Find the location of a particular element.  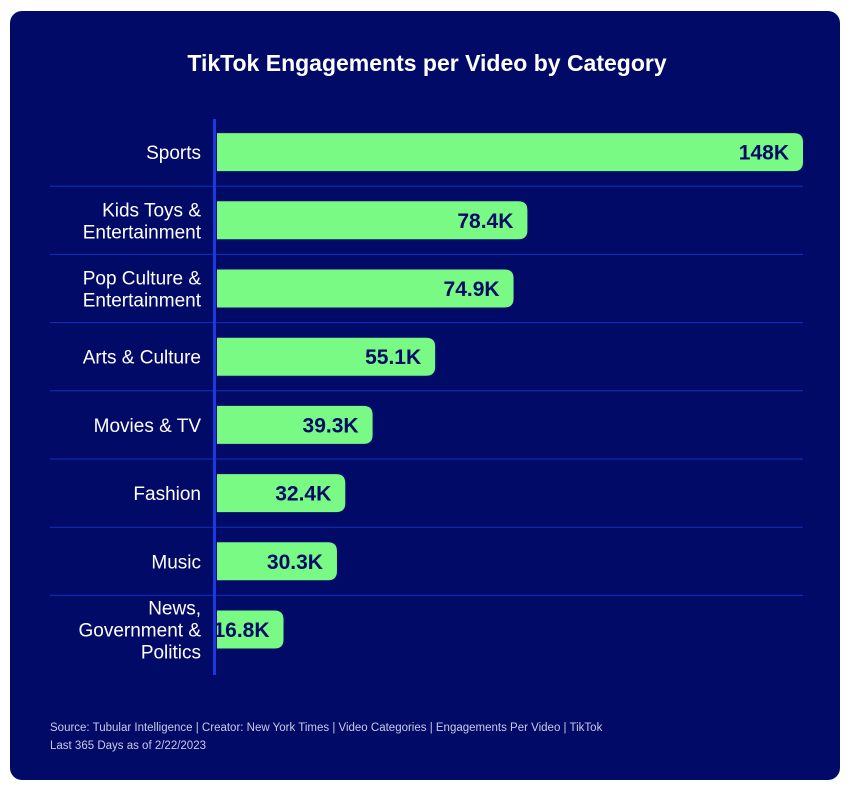

category-label-line: Politics is located at coordinates (171, 653).